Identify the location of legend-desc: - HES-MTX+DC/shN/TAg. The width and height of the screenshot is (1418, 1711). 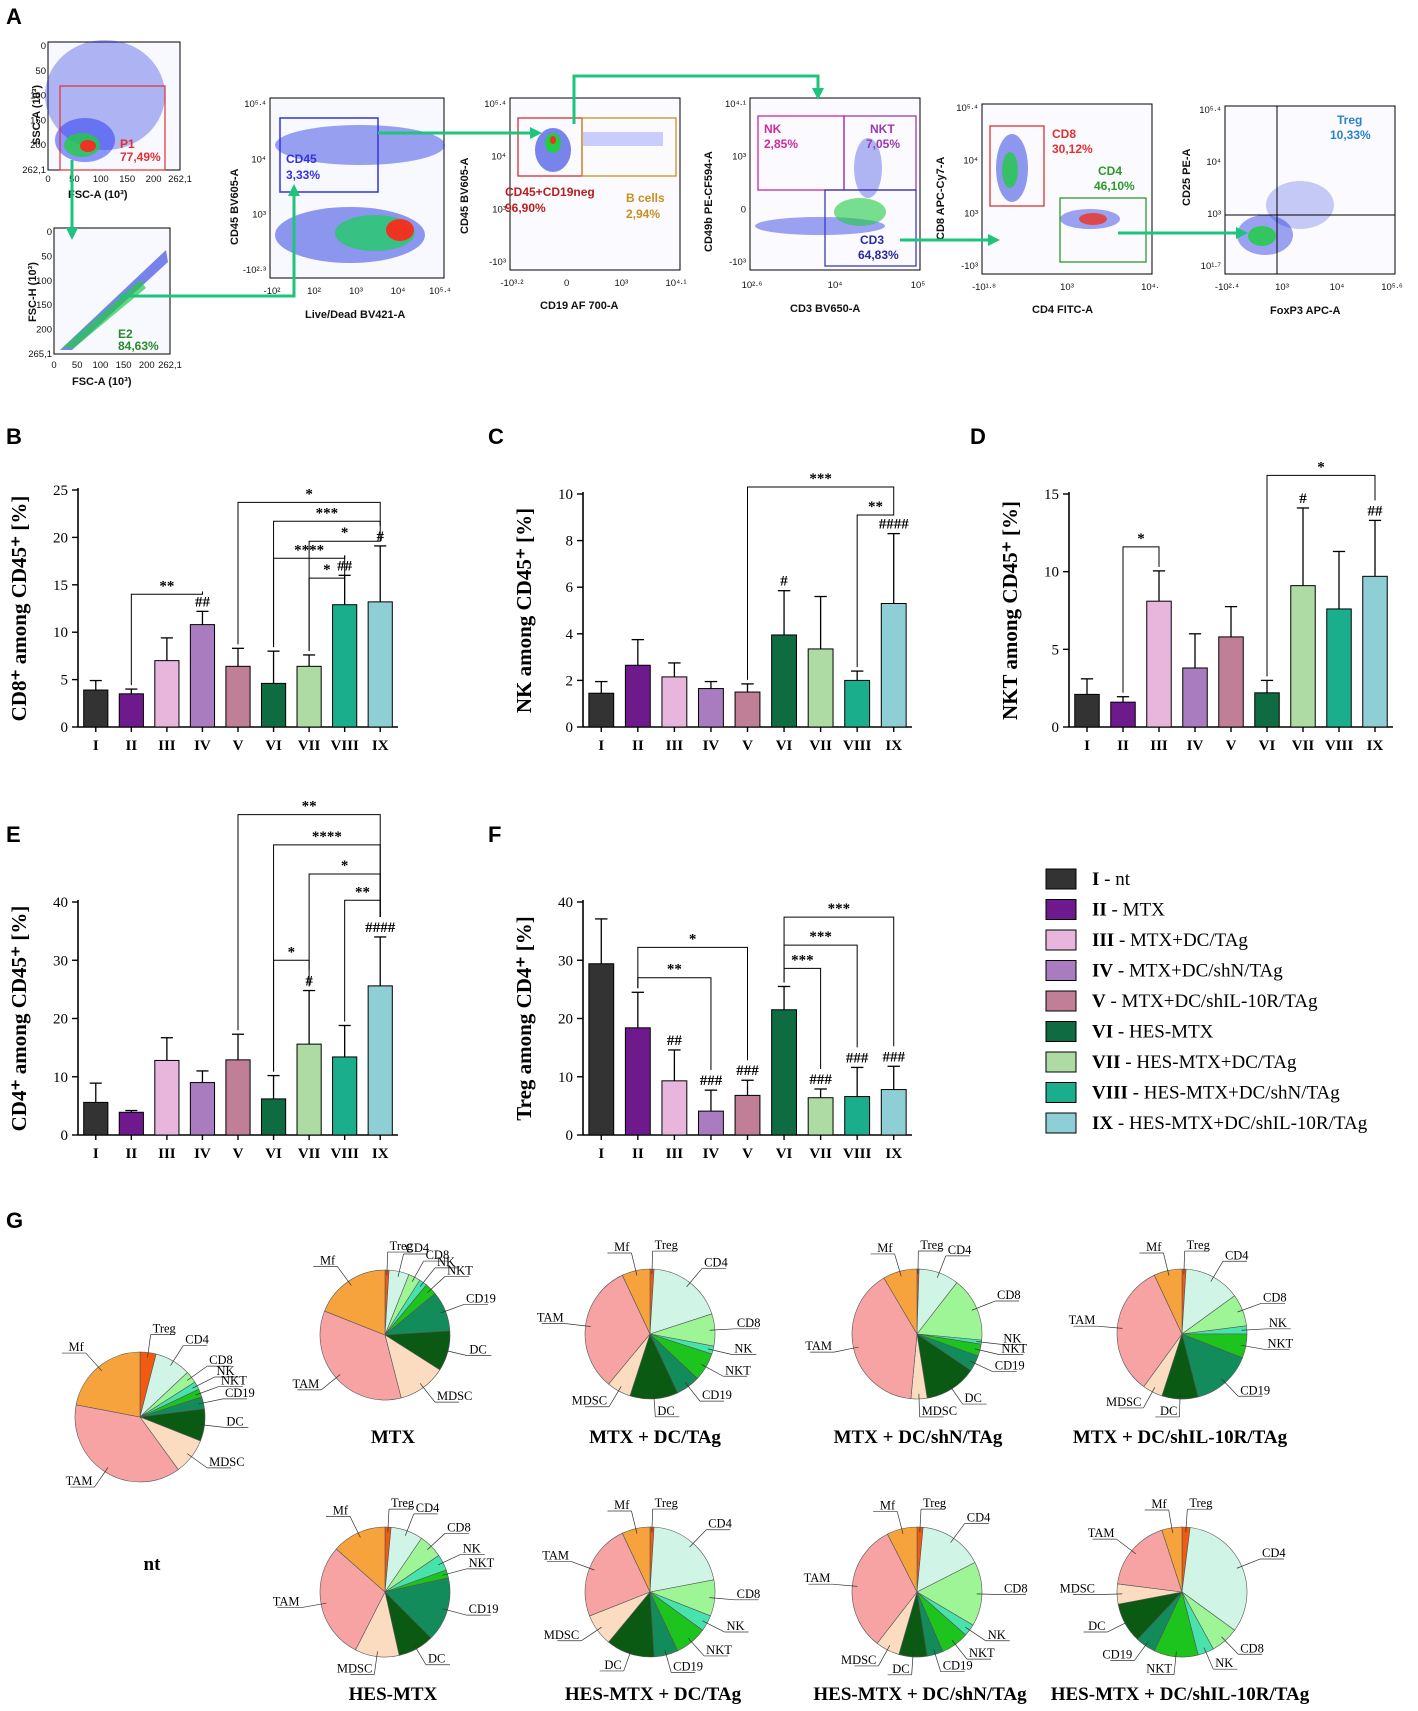
(1234, 1093).